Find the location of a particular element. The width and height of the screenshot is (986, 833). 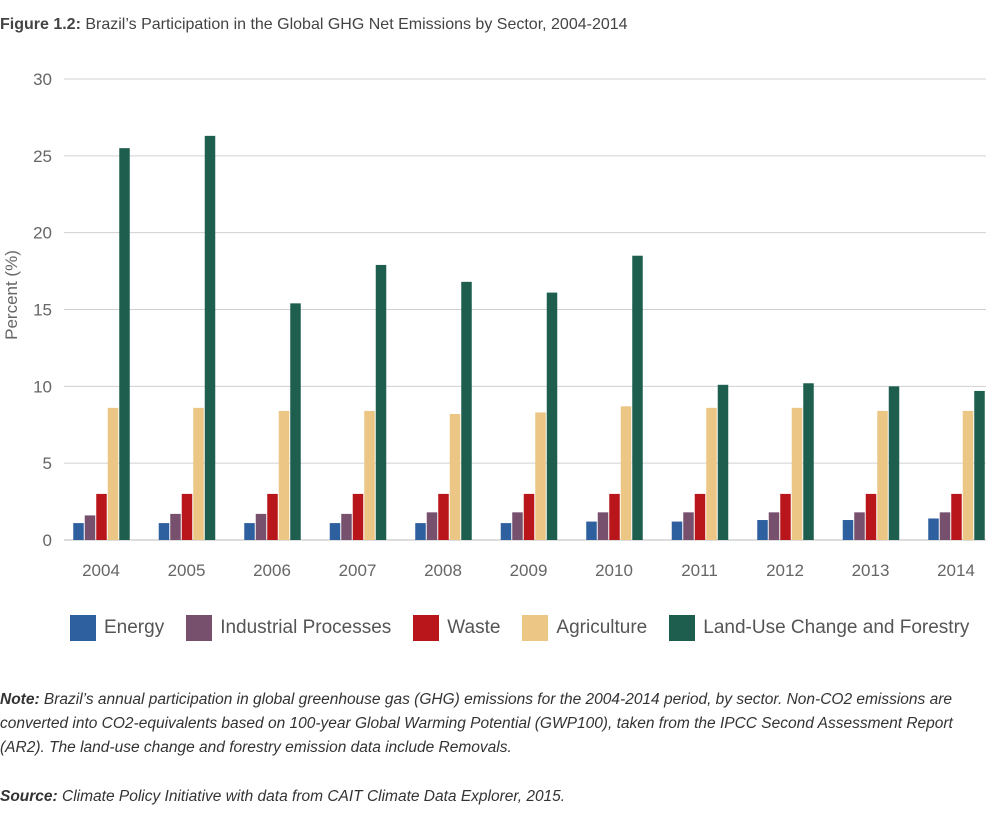

legend-item: Industrial Processes is located at coordinates (288, 628).